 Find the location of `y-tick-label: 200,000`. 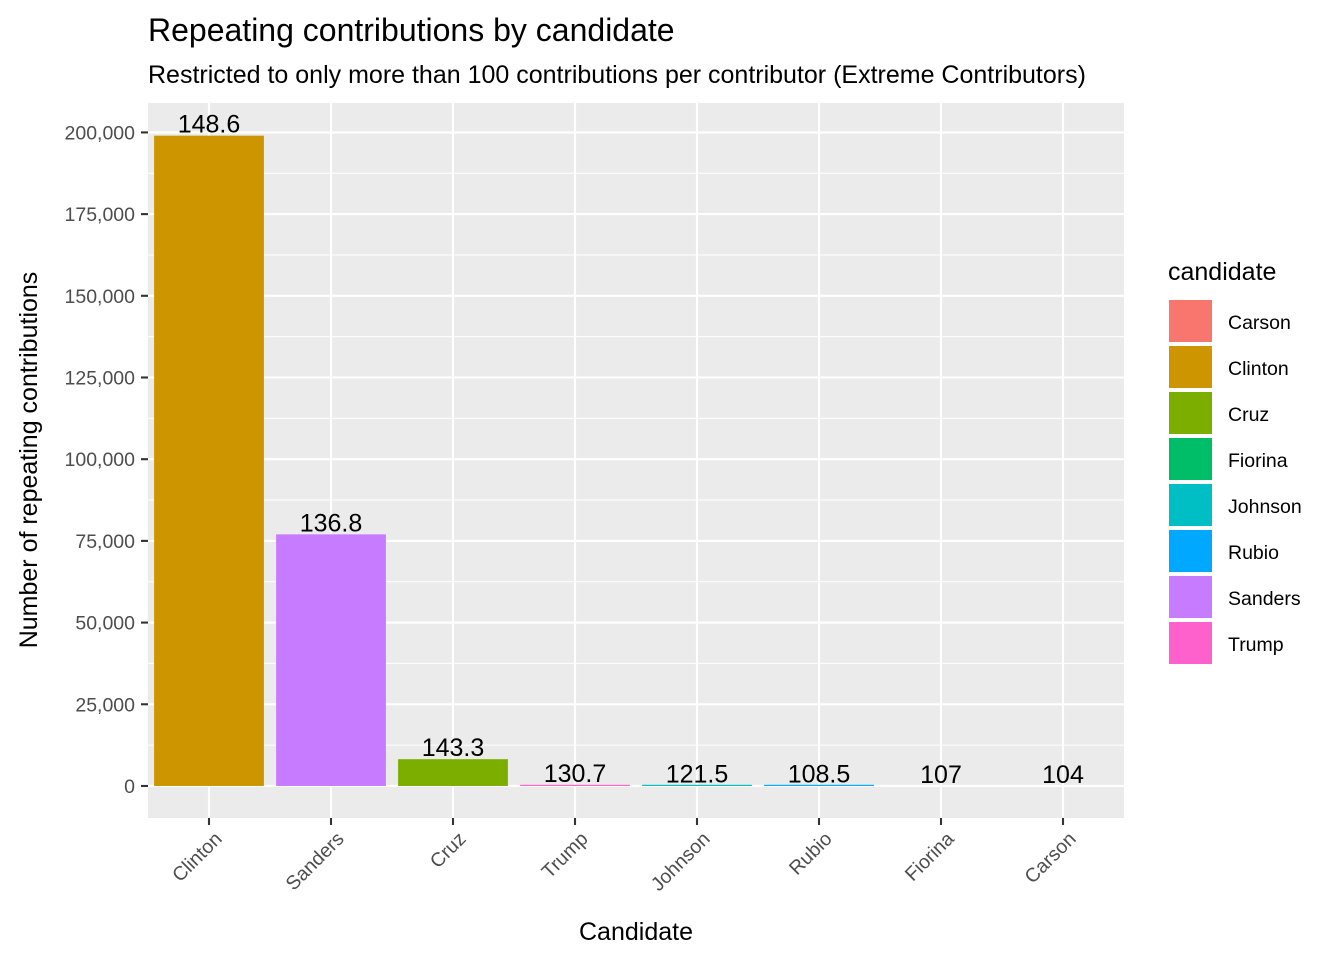

y-tick-label: 200,000 is located at coordinates (100, 133).